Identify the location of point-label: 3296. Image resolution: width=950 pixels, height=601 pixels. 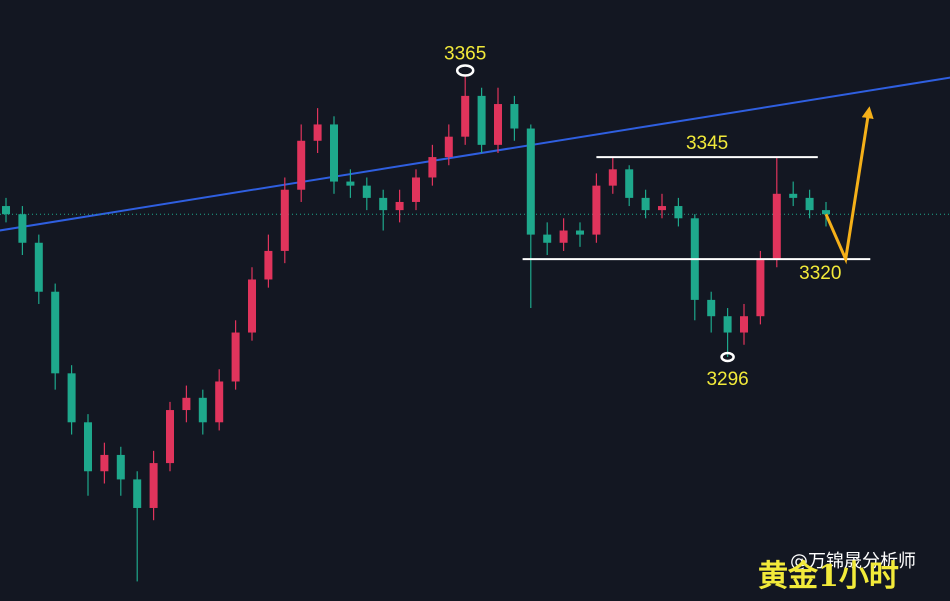
(727, 379).